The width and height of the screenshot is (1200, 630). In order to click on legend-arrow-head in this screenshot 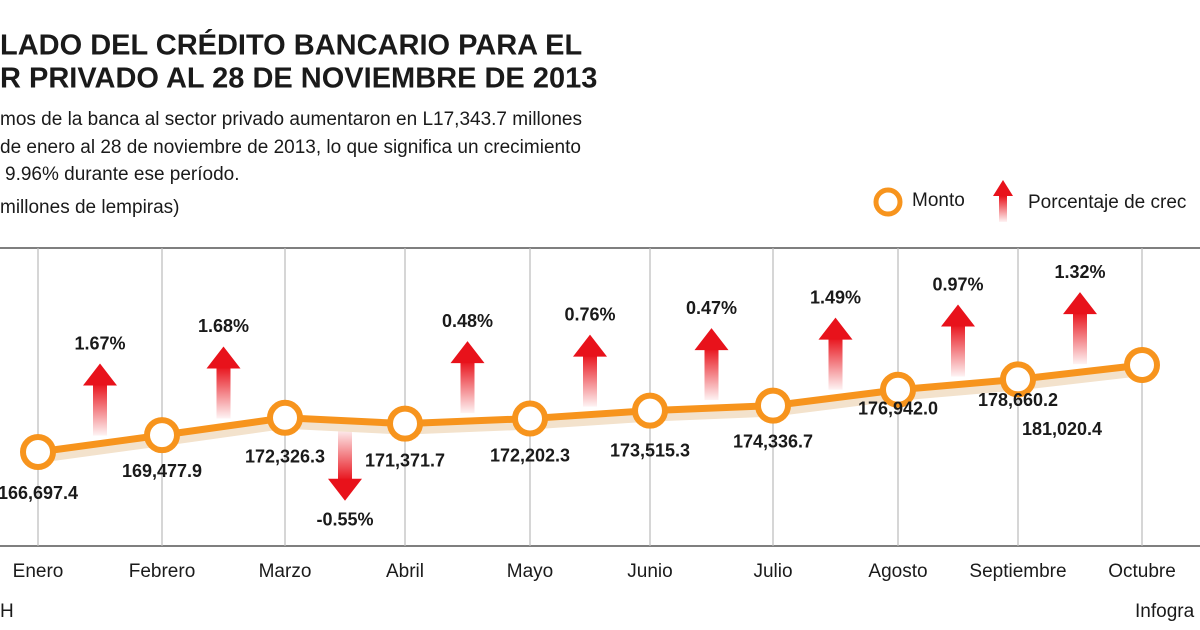, I will do `click(1003, 188)`.